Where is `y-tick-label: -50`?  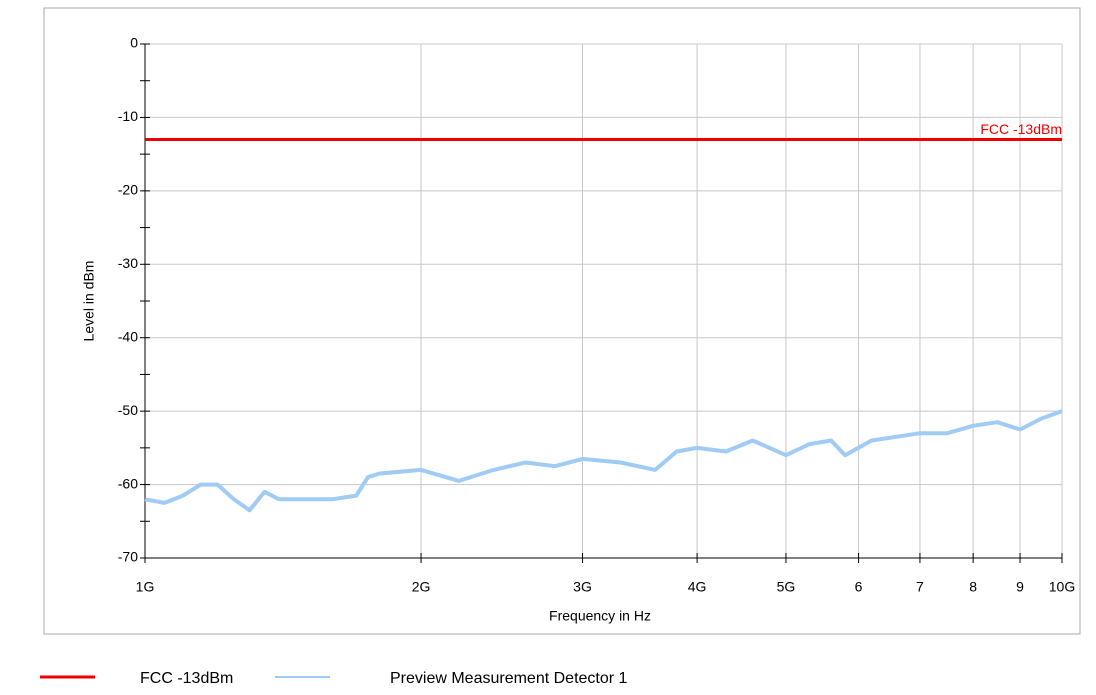 y-tick-label: -50 is located at coordinates (128, 410).